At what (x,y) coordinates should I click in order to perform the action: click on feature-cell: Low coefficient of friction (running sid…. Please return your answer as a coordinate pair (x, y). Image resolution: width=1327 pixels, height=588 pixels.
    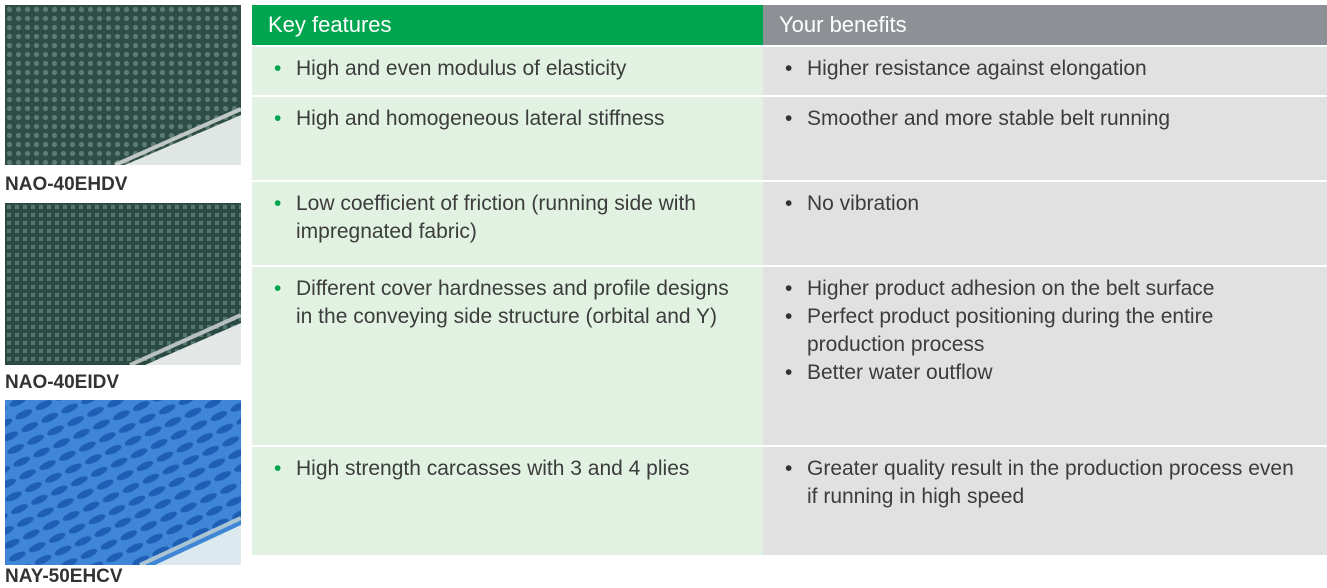
    Looking at the image, I should click on (507, 223).